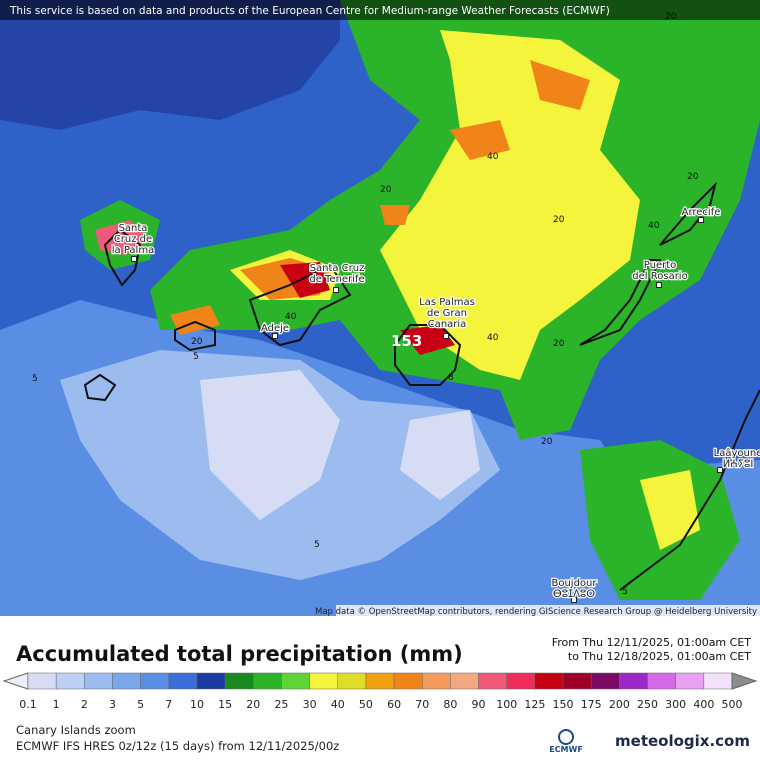 Image resolution: width=760 pixels, height=760 pixels. I want to click on place-label: Laâyoune, so click(737, 453).